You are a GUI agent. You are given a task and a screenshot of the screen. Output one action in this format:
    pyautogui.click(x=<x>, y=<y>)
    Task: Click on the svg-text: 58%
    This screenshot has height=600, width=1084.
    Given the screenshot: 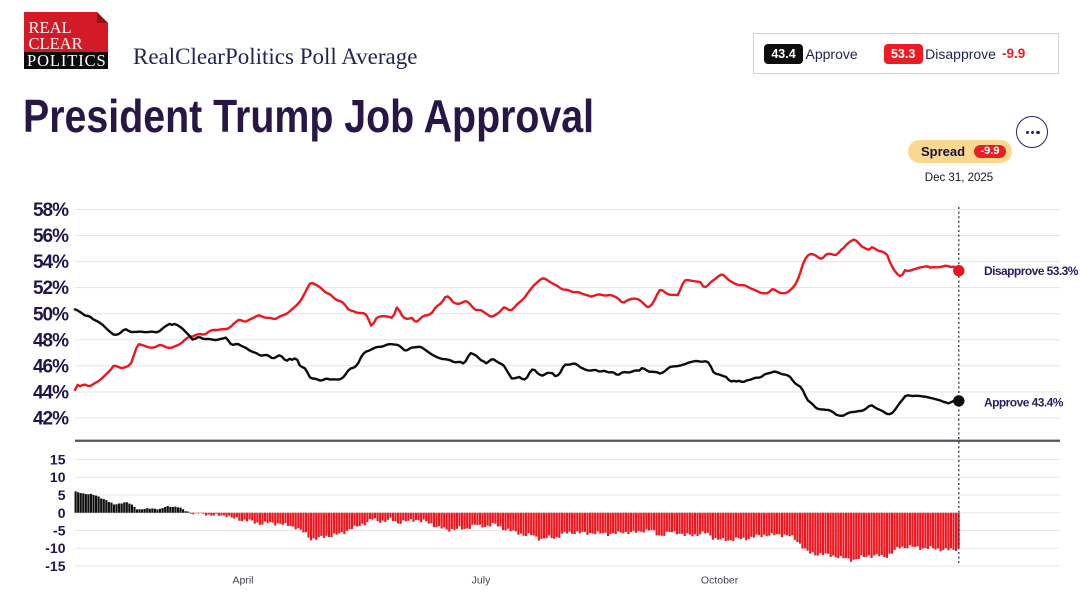 What is the action you would take?
    pyautogui.click(x=51, y=210)
    